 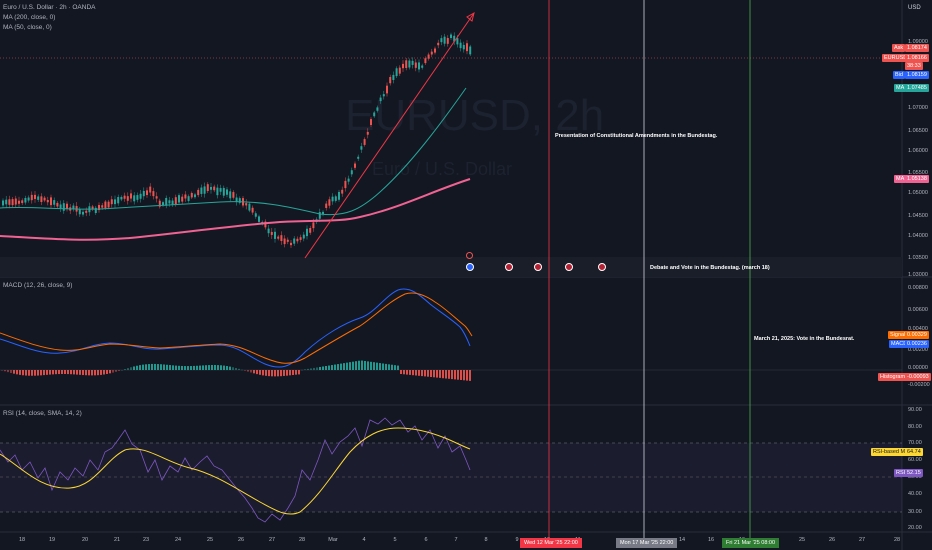 I want to click on ma50-line, so click(x=233, y=151).